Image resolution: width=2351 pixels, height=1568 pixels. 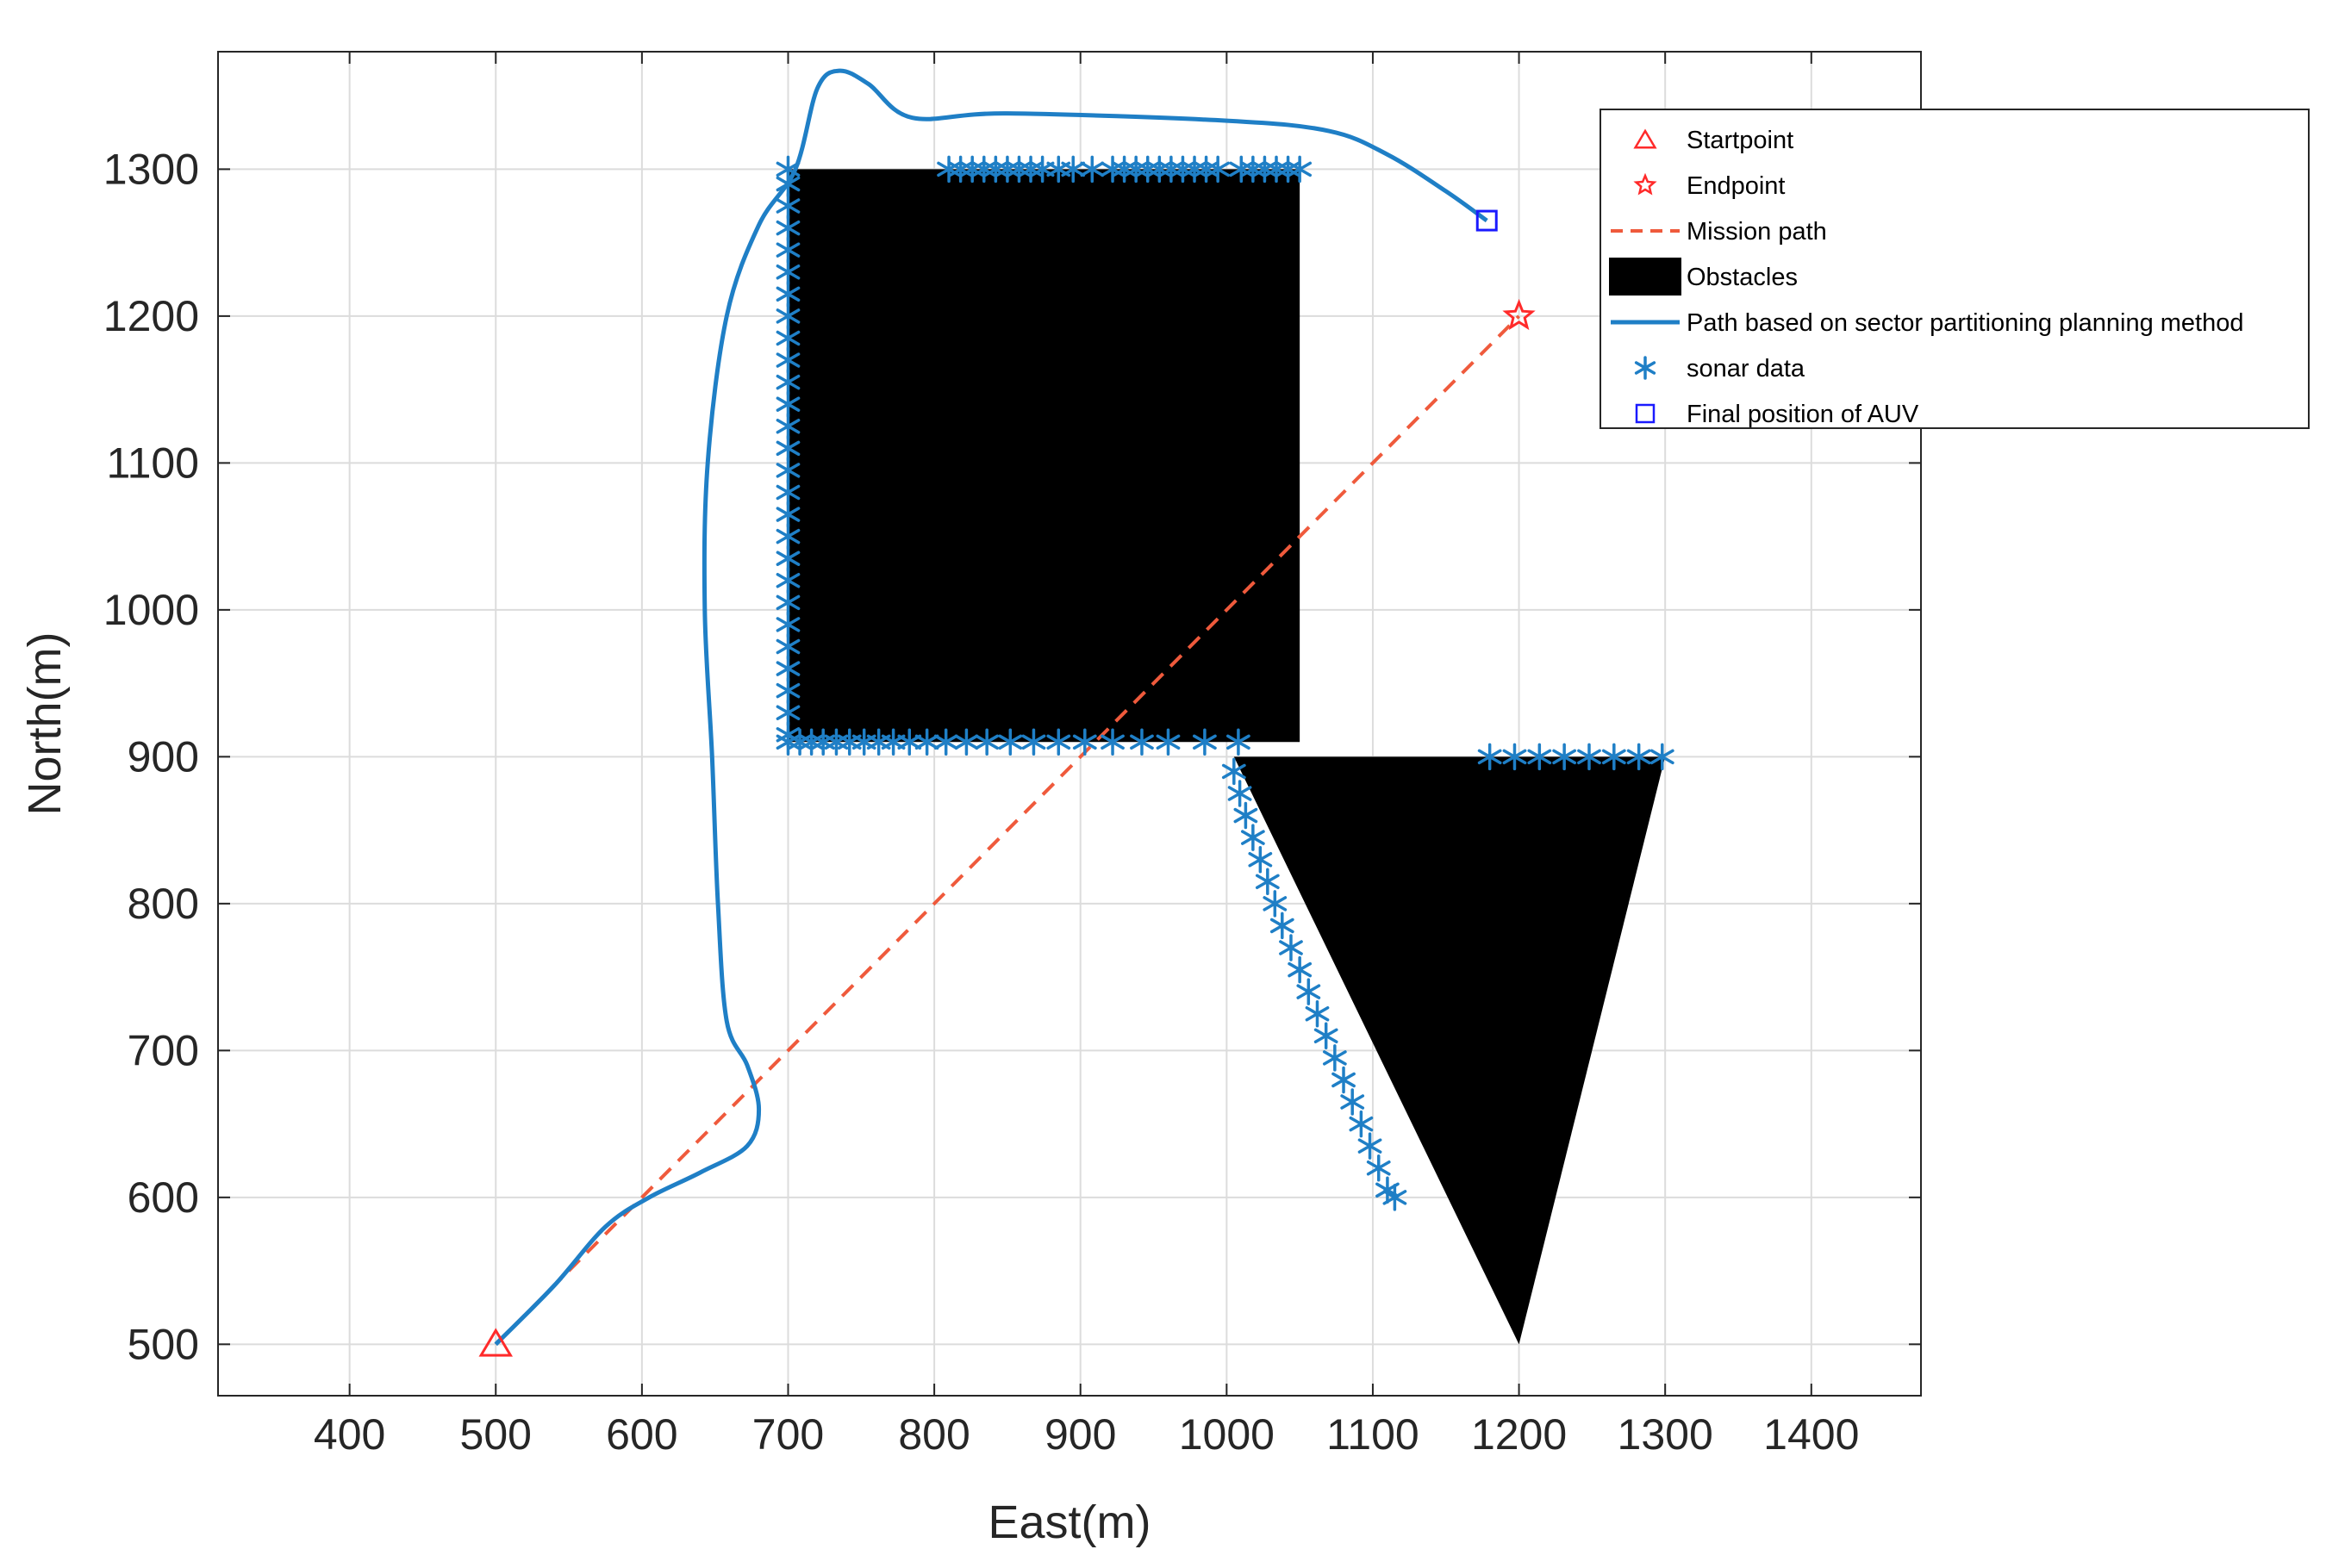 I want to click on obstacle-rectangle, so click(x=1044, y=456).